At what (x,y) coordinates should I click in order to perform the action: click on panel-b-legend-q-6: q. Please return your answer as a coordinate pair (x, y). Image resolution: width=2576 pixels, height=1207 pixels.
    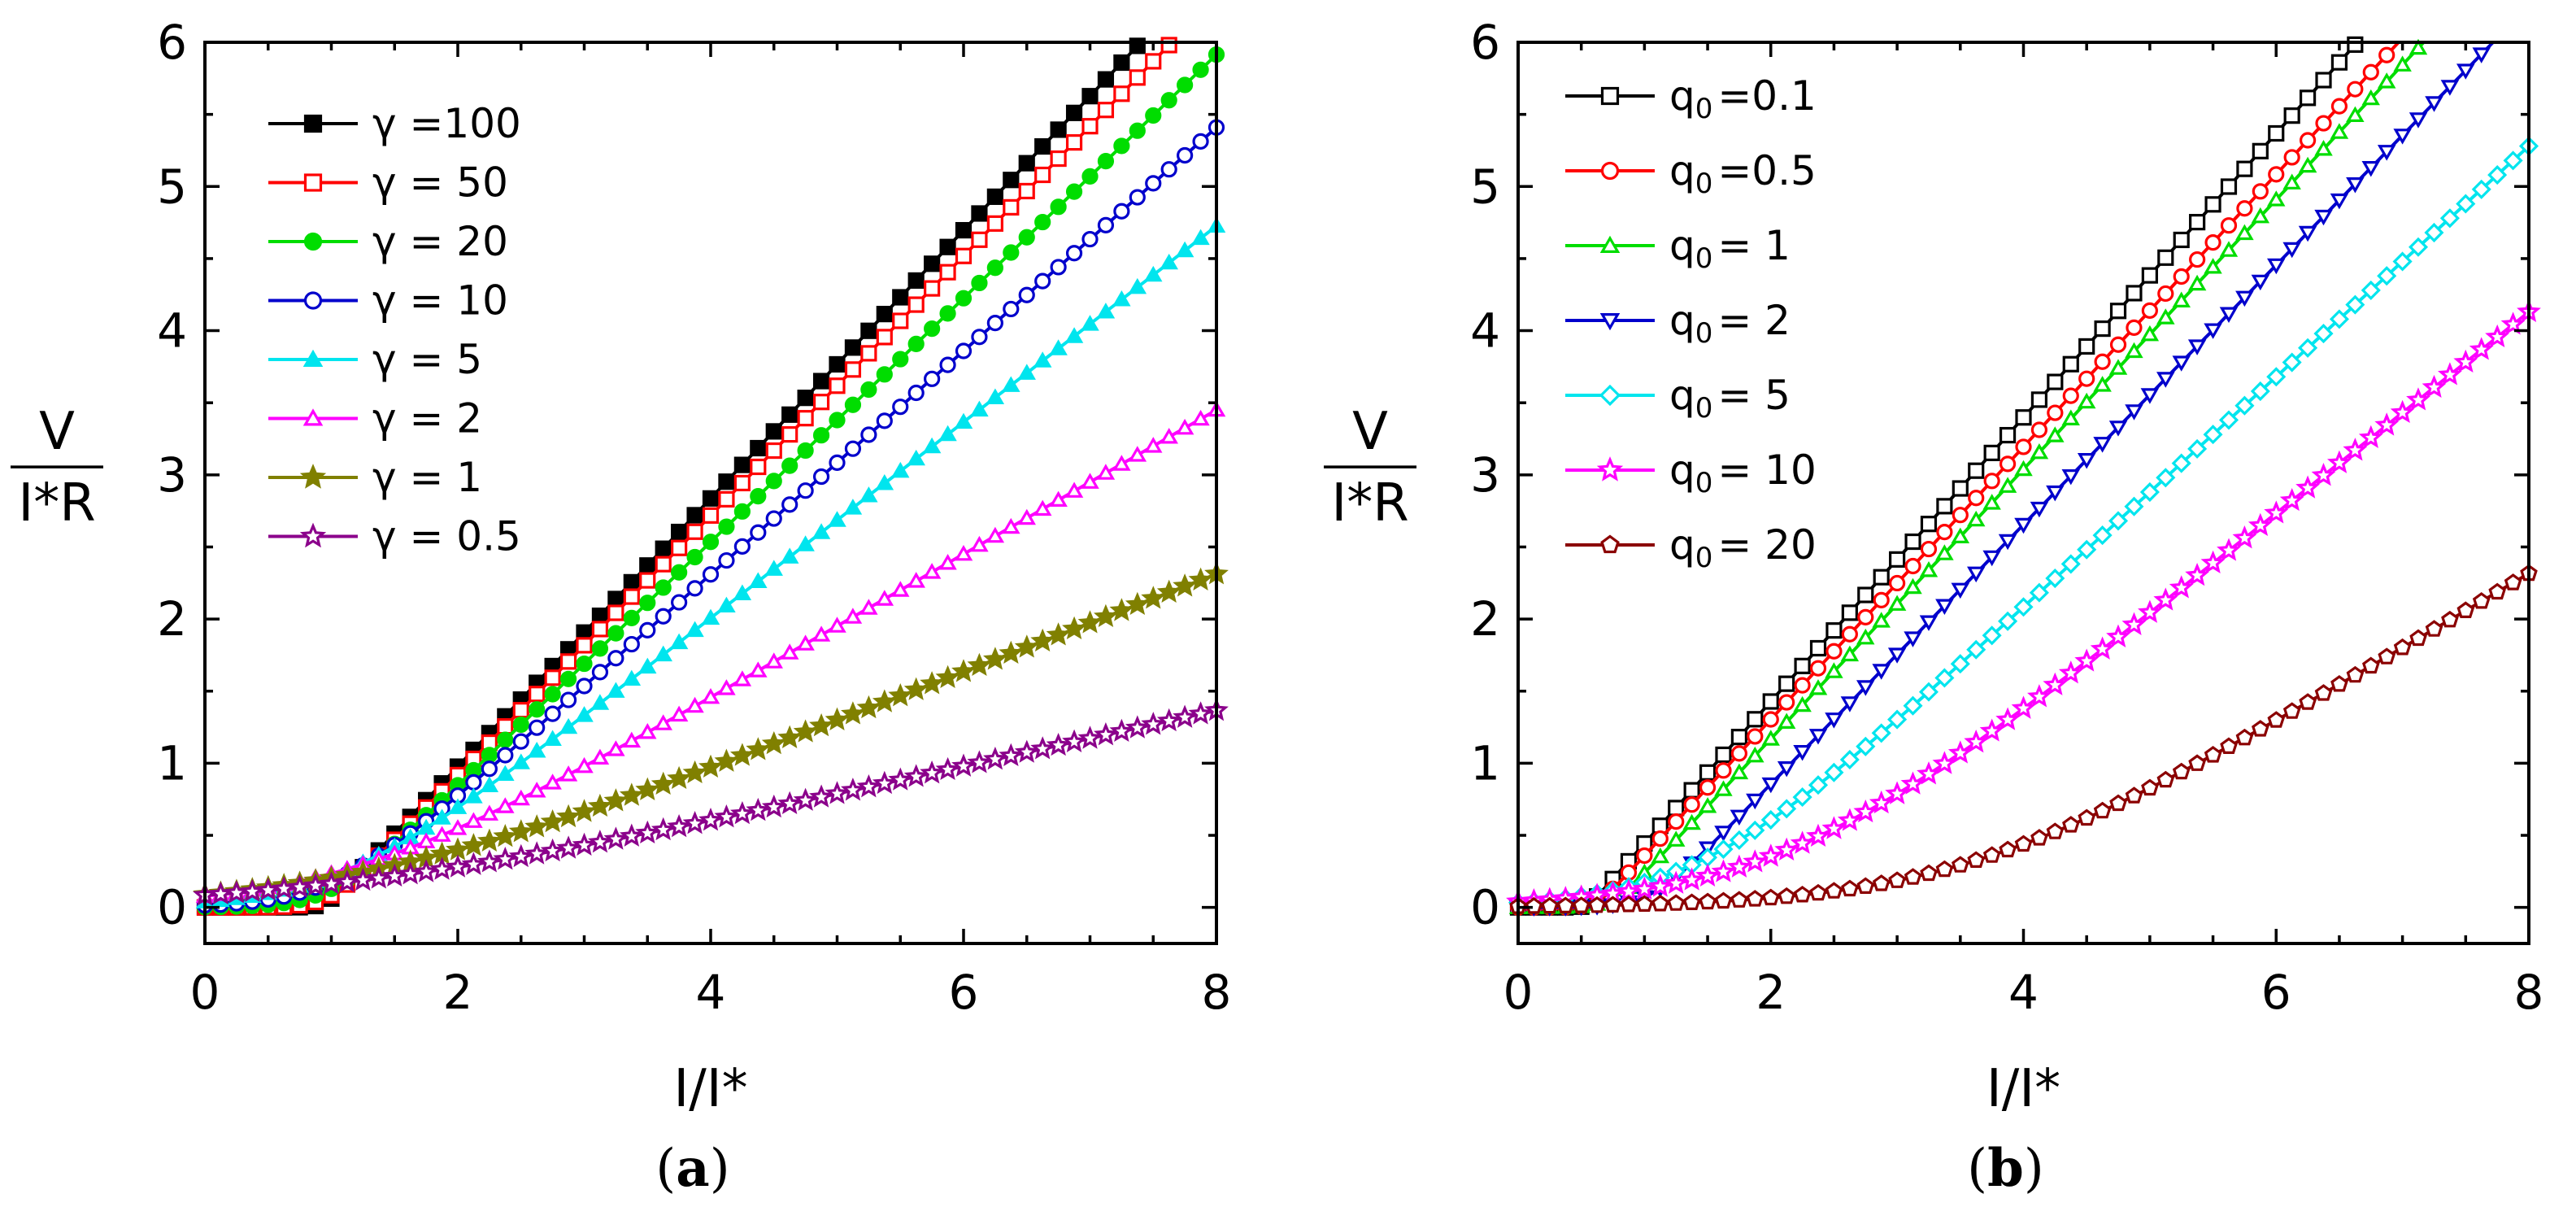
    Looking at the image, I should click on (1682, 545).